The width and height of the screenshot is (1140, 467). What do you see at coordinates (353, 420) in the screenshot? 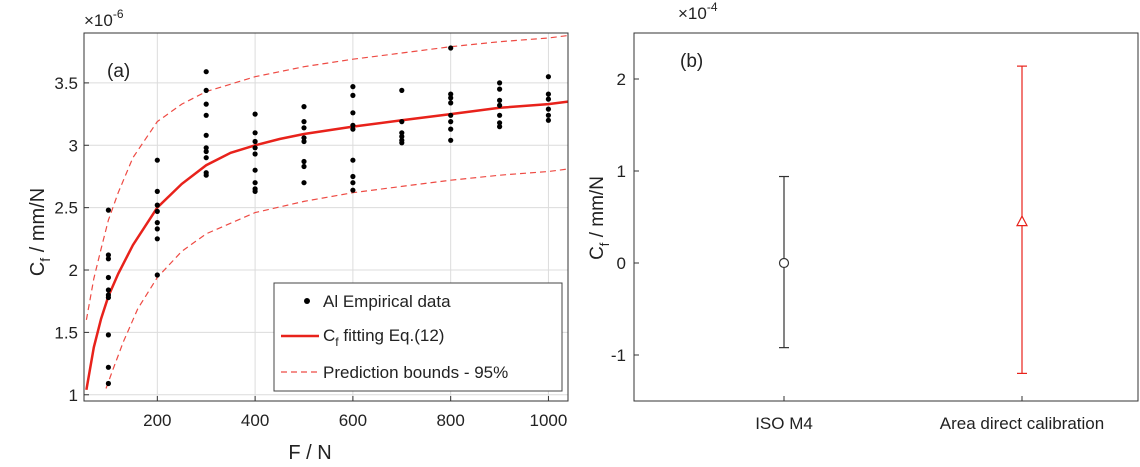
I see `a-x-tick-label: 600` at bounding box center [353, 420].